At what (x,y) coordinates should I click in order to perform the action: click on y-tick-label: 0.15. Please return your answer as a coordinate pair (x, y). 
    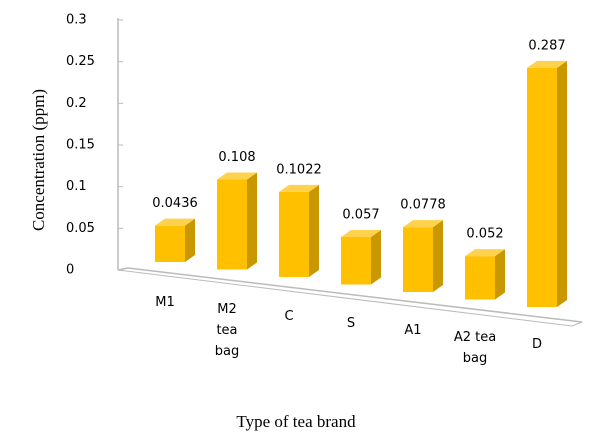
    Looking at the image, I should click on (80, 145).